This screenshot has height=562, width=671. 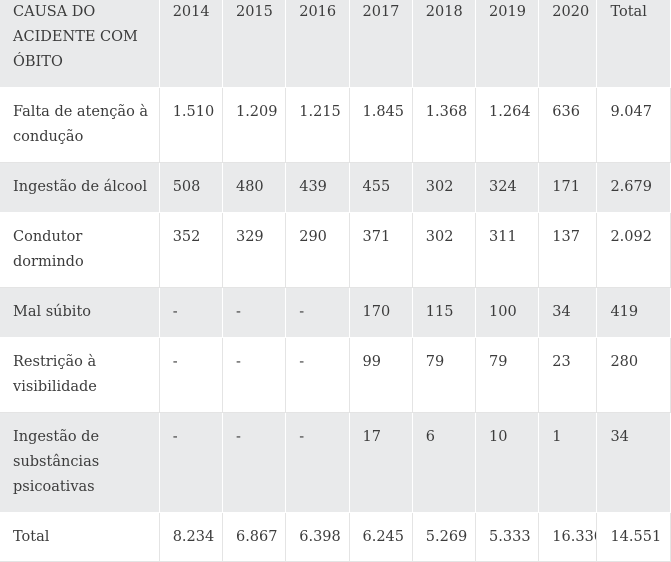 I want to click on table-cell: 636, so click(x=568, y=125).